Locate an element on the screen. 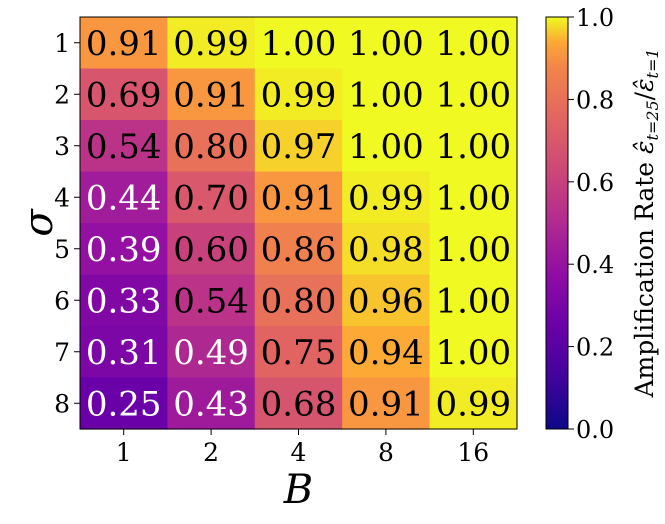 Image resolution: width=665 pixels, height=524 pixels. x-tick-label: 16 is located at coordinates (473, 452).